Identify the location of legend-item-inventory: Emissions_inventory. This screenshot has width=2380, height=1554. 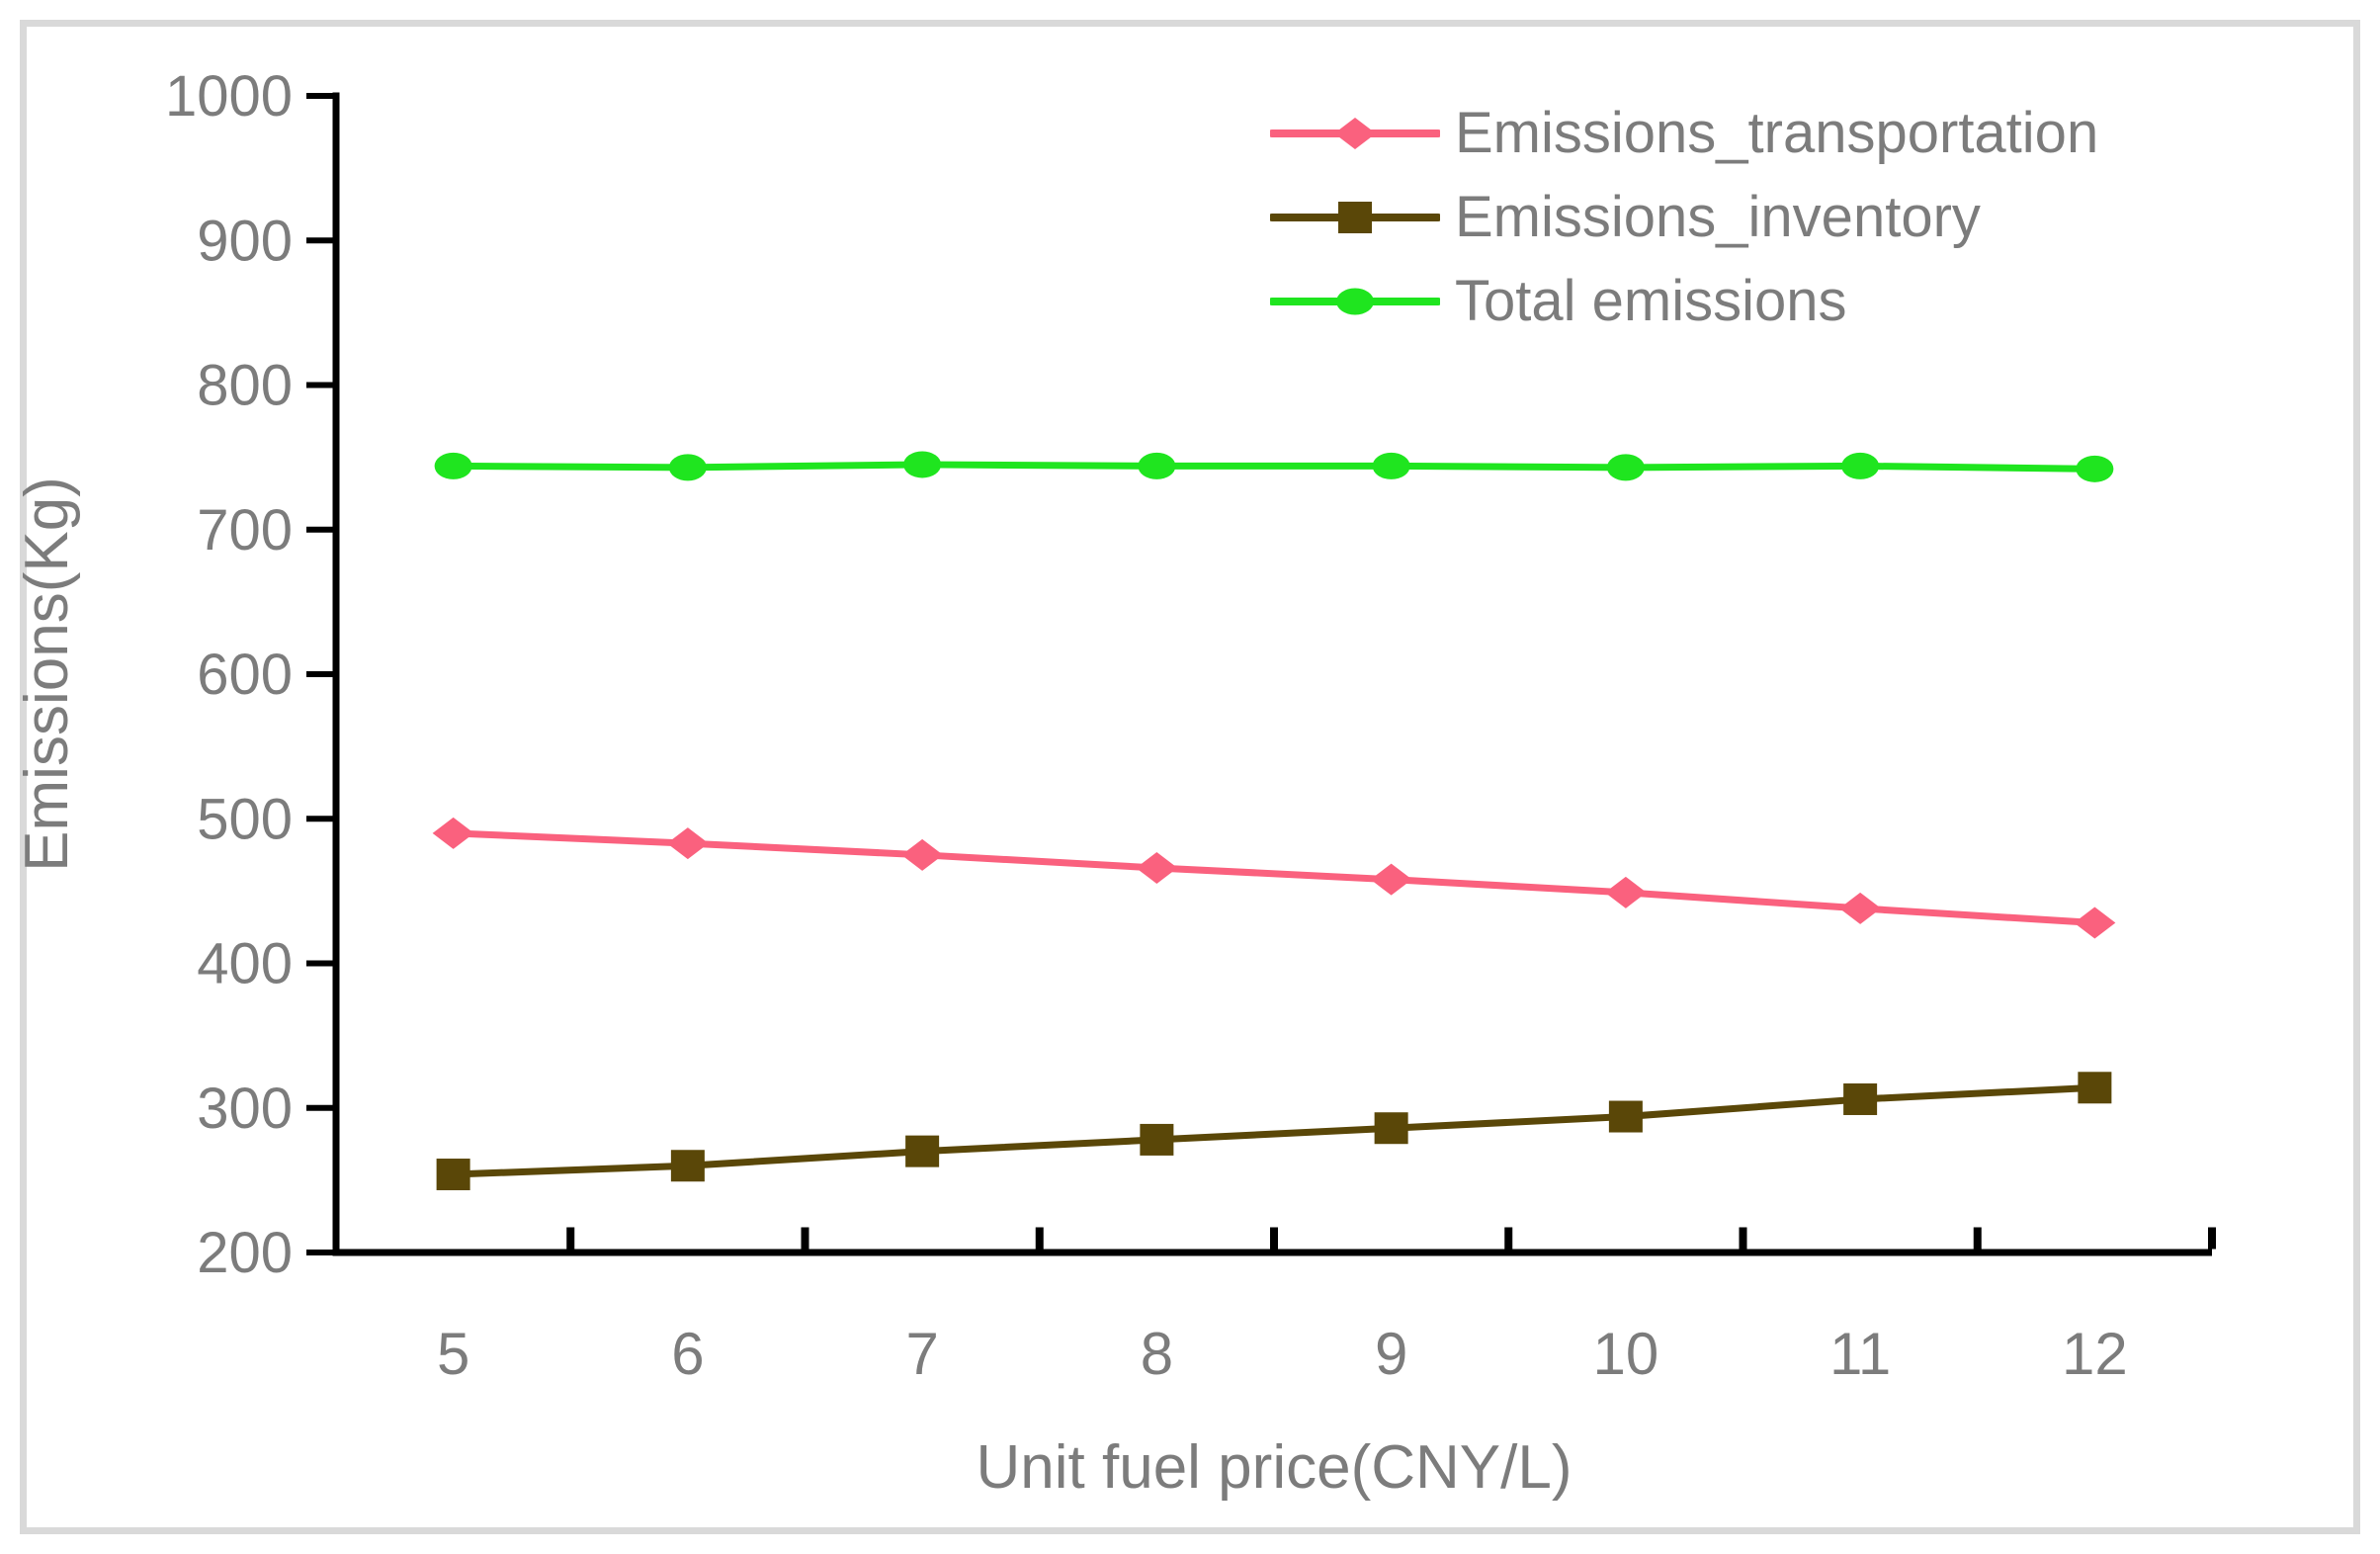
(1683, 217).